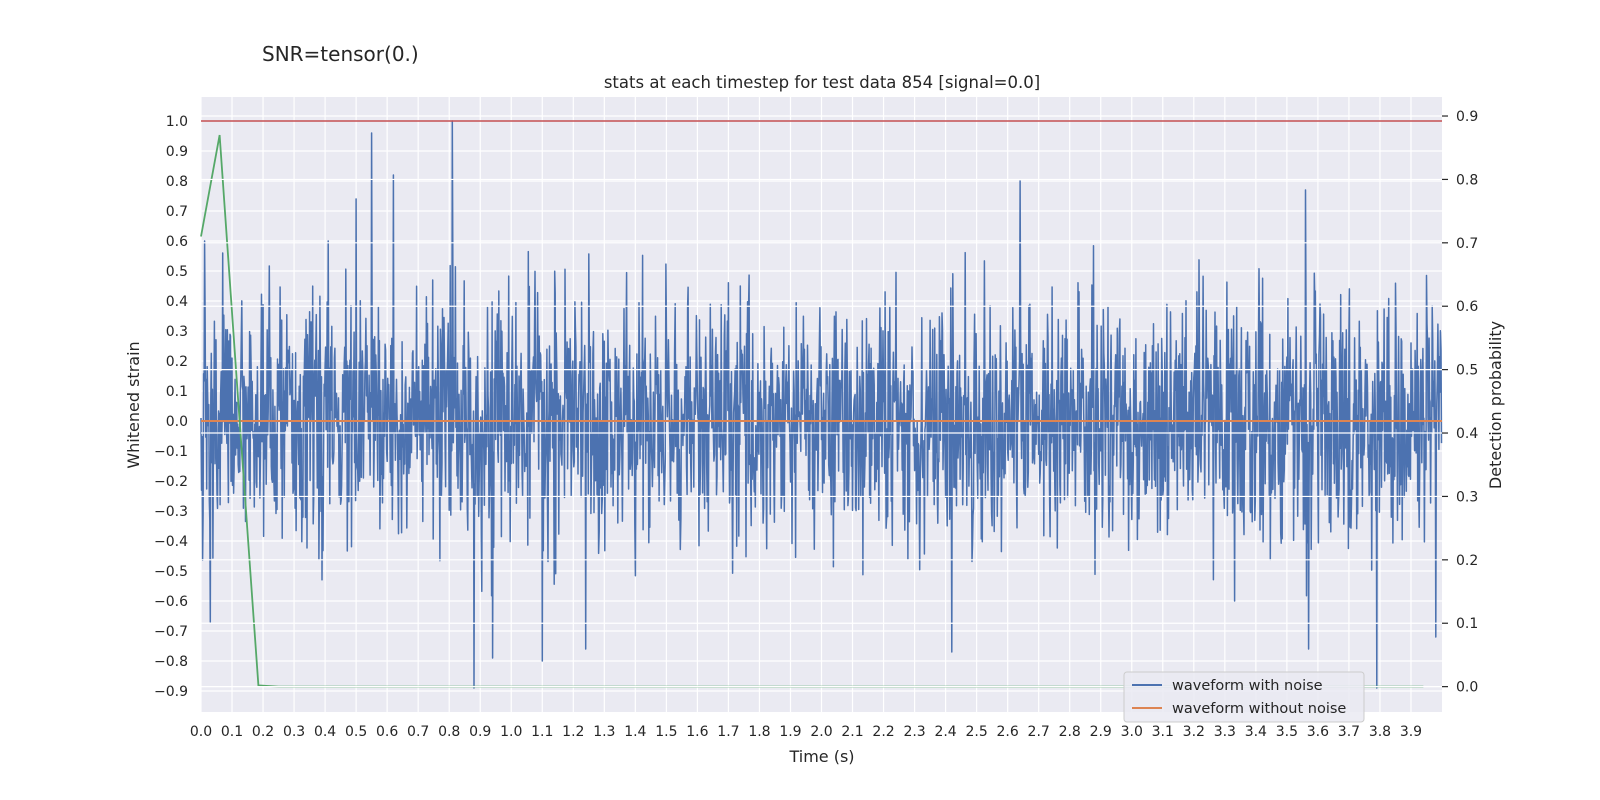 The image size is (1600, 800). Describe the element at coordinates (1467, 117) in the screenshot. I see `y2-tick-label: 0.9` at that location.